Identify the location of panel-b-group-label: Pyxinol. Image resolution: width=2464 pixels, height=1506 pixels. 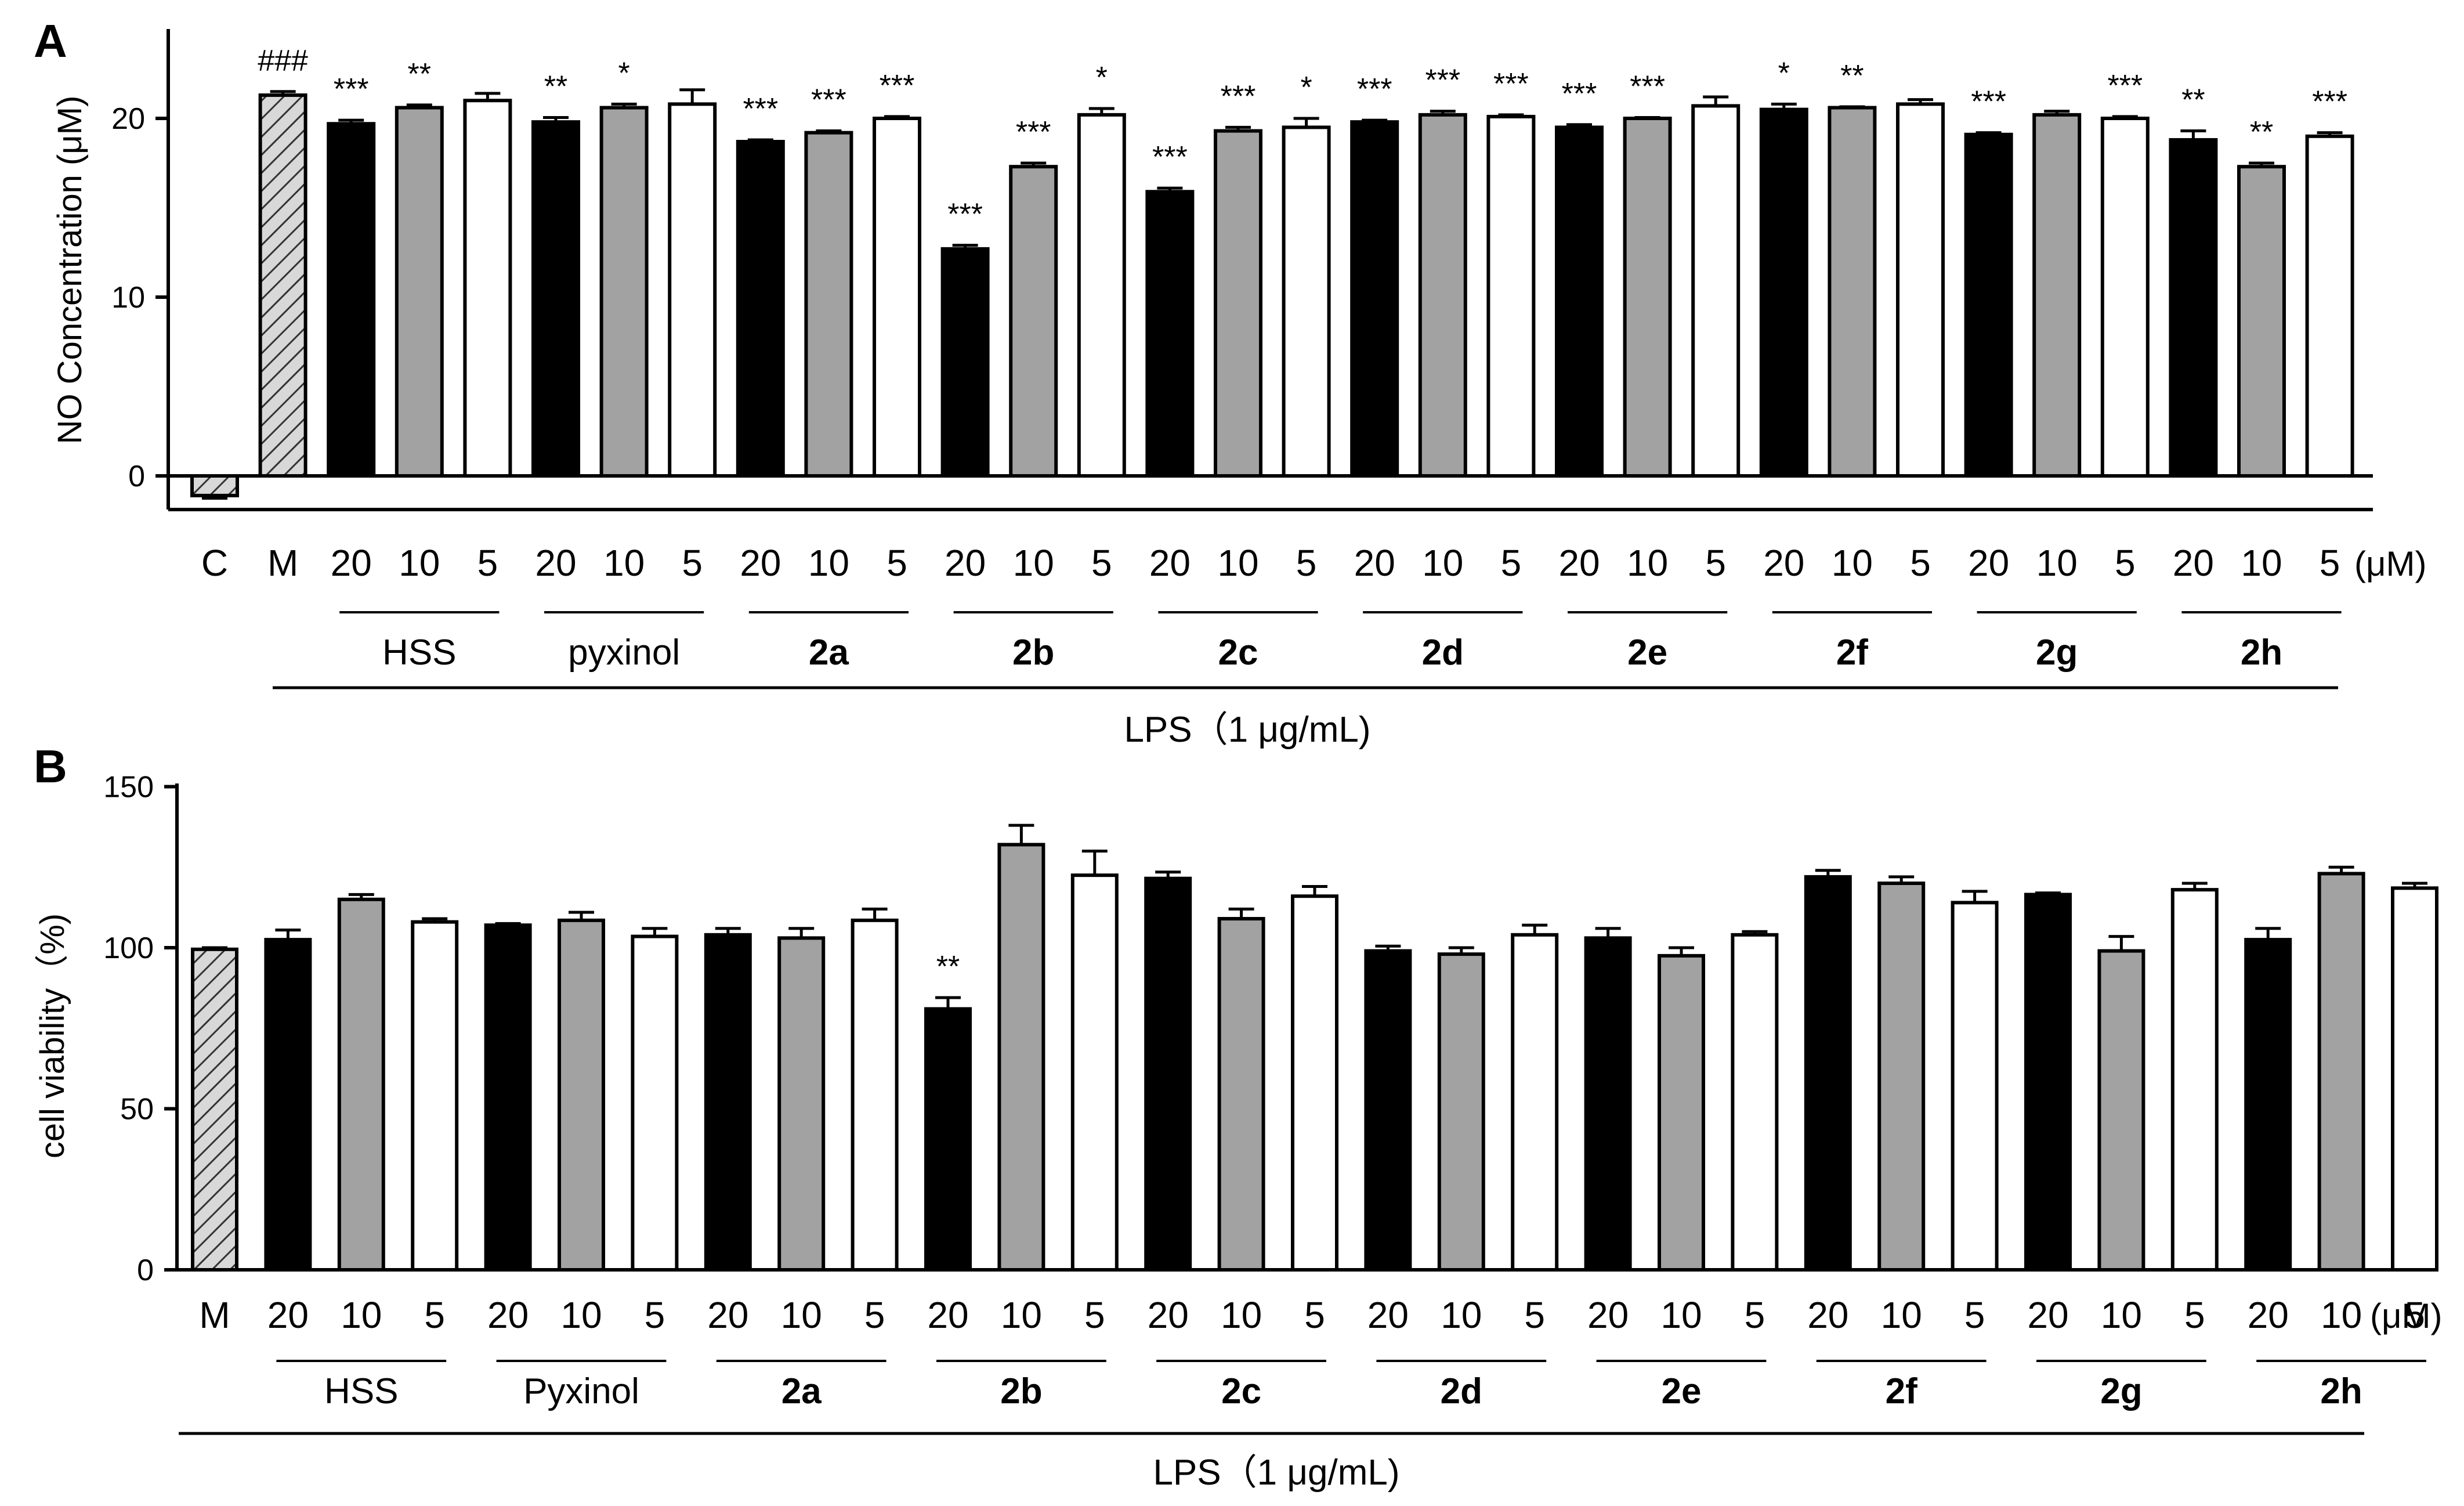
(581, 1391).